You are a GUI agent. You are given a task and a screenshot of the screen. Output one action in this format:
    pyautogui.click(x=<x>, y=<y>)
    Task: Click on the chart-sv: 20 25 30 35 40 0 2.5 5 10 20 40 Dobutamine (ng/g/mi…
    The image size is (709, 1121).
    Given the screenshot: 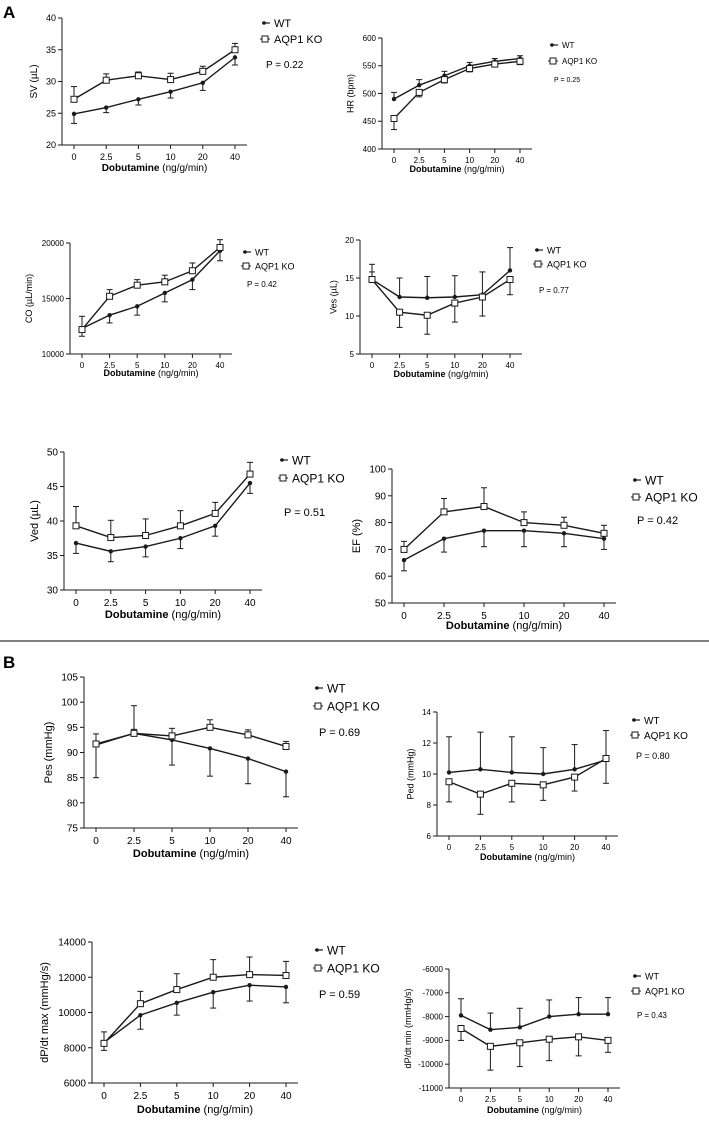 What is the action you would take?
    pyautogui.click(x=176, y=93)
    